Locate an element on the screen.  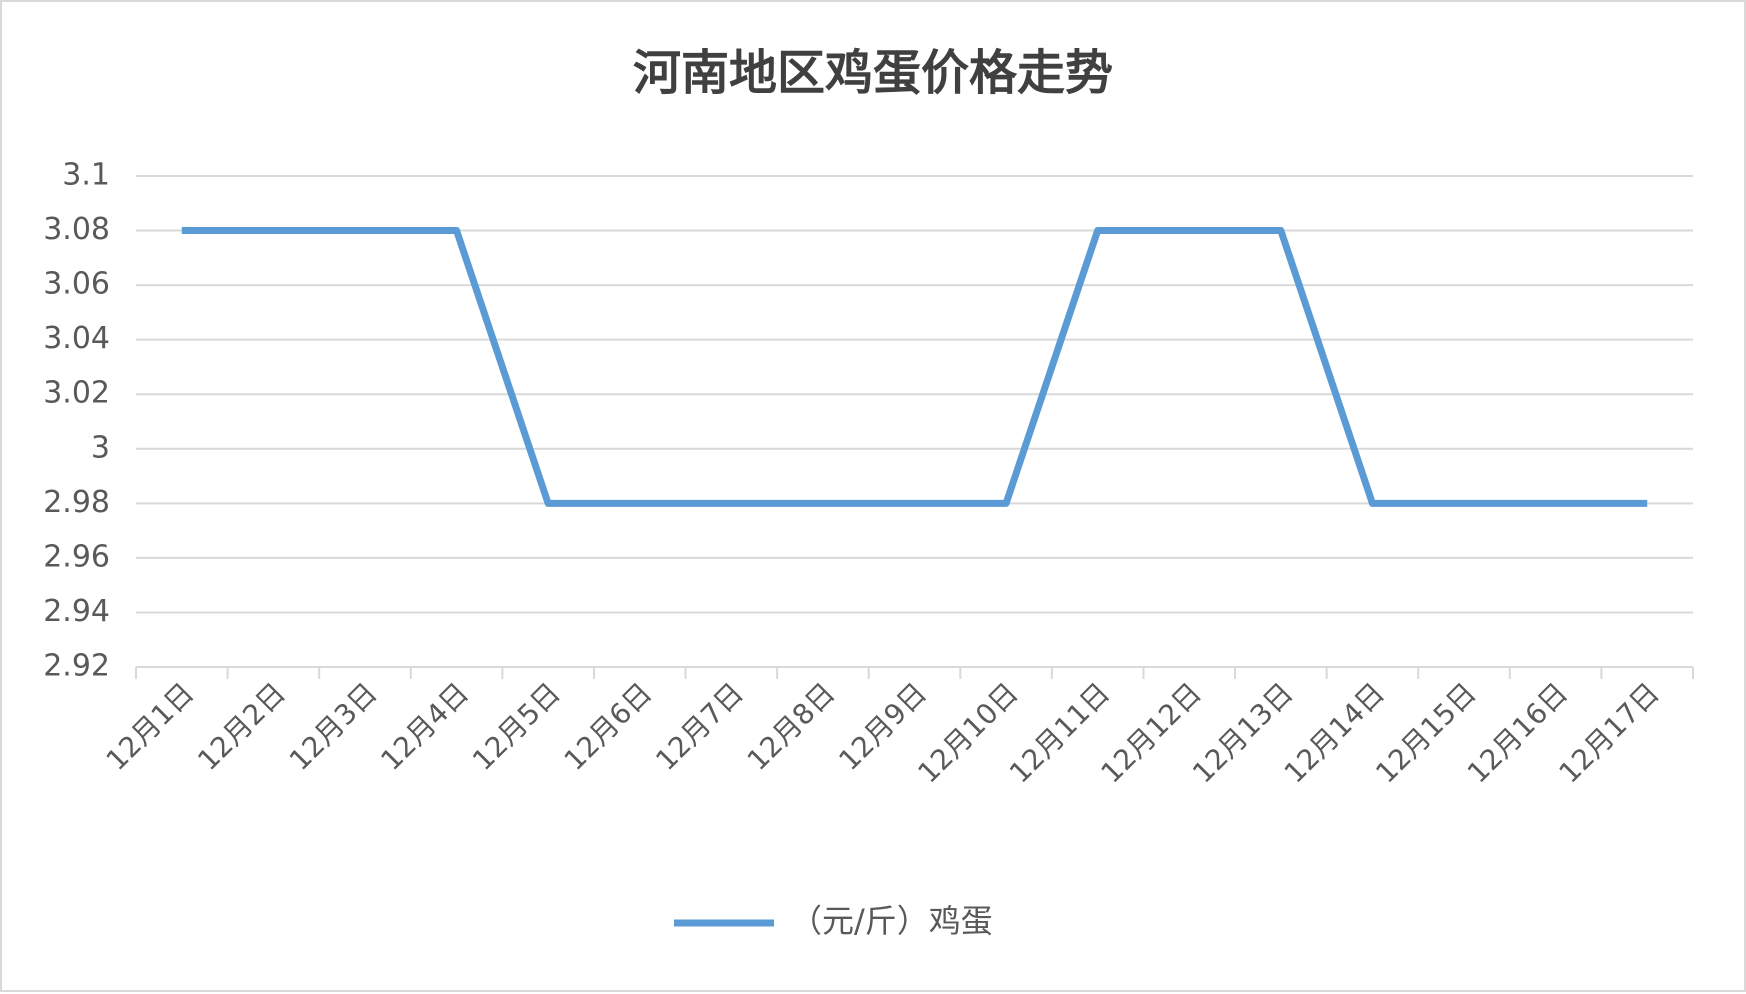
y-tick-label: 3 is located at coordinates (100, 447).